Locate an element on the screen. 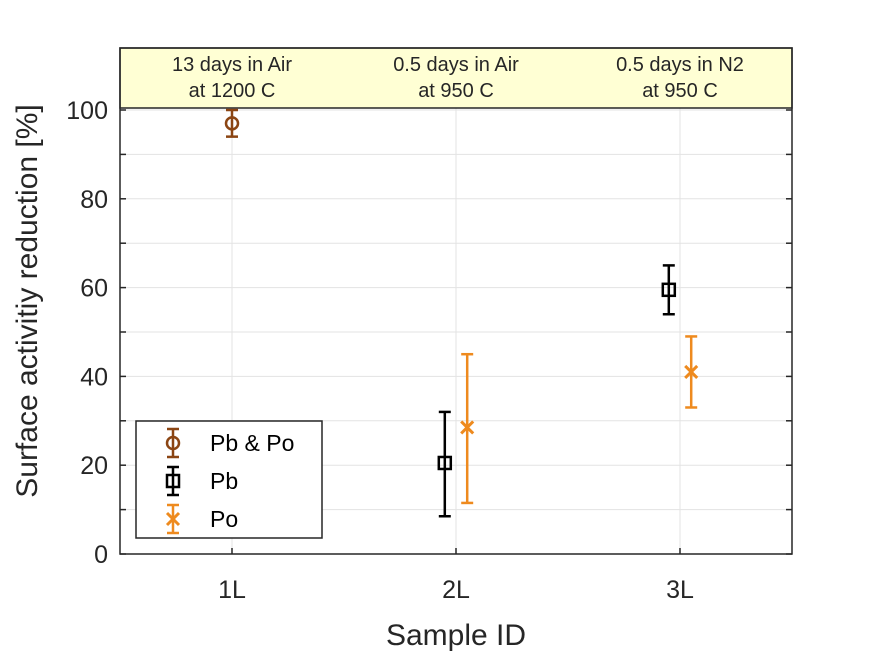 The height and width of the screenshot is (656, 875). legend-marker-x is located at coordinates (173, 519).